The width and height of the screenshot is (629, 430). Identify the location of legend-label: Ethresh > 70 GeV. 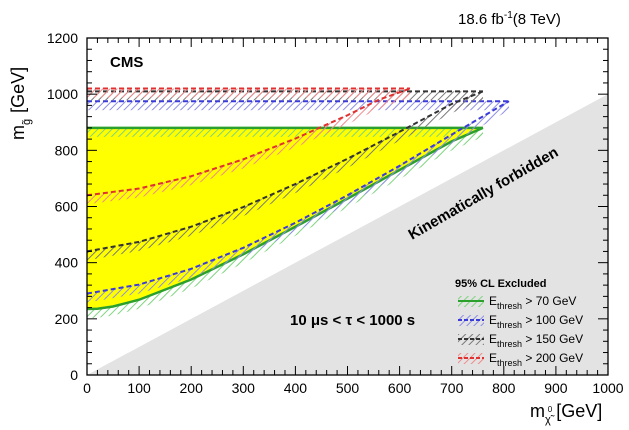
(532, 302).